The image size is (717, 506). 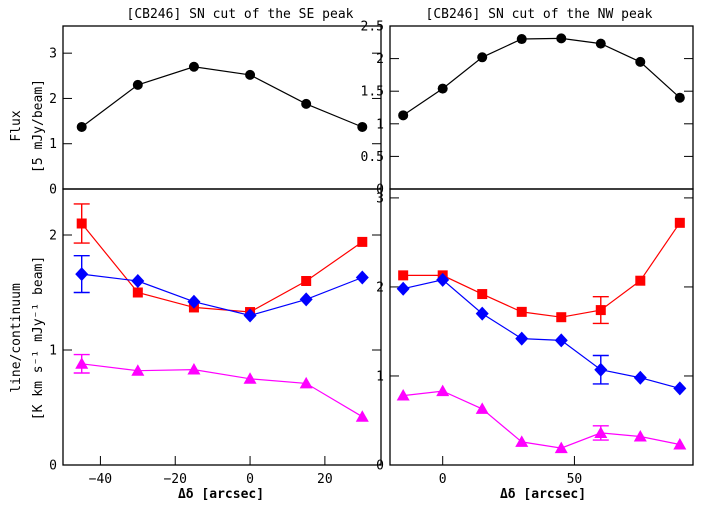 I want to click on x-tick-label: 50, so click(x=575, y=479).